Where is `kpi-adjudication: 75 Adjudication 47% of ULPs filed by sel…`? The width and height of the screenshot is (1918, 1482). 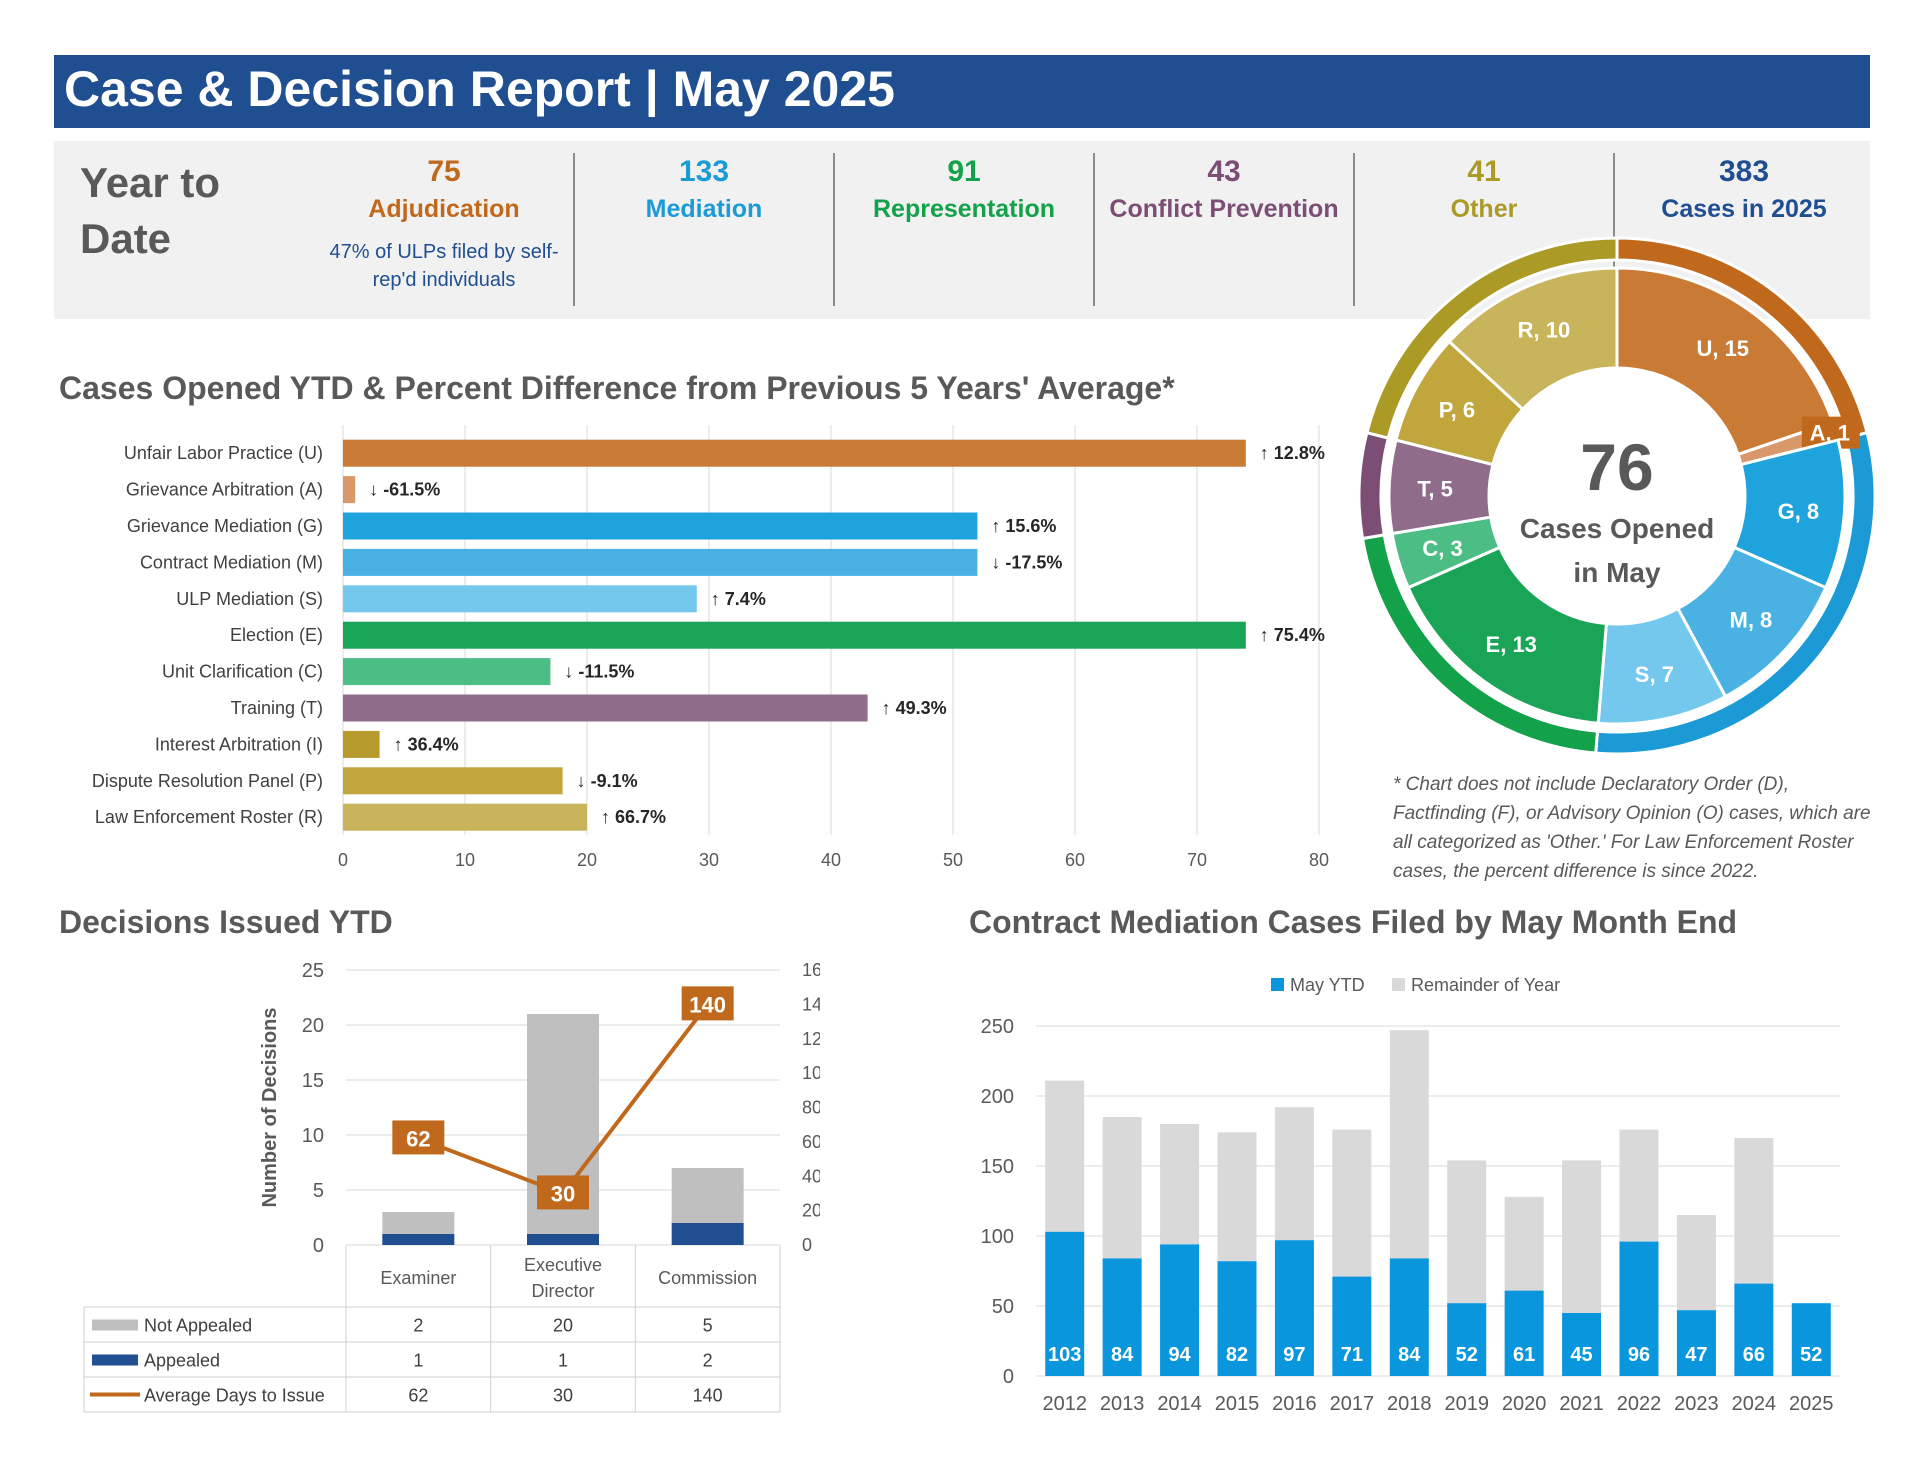
kpi-adjudication: 75 Adjudication 47% of ULPs filed by sel… is located at coordinates (444, 224).